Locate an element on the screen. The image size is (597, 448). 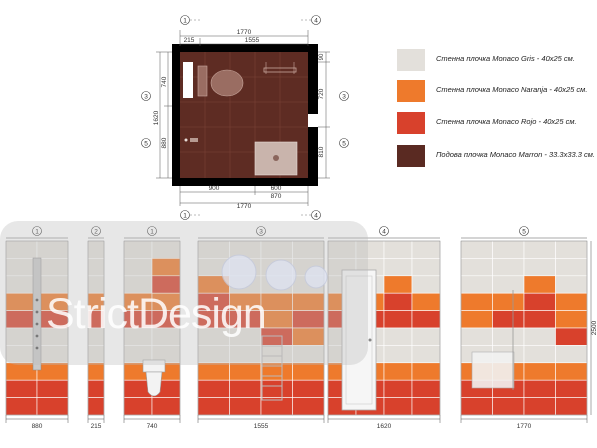
elevation-width-label: 1555 is located at coordinates (261, 426).